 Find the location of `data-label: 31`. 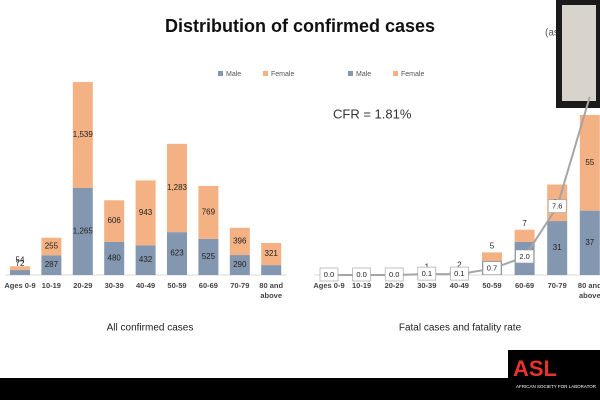

data-label: 31 is located at coordinates (557, 247).